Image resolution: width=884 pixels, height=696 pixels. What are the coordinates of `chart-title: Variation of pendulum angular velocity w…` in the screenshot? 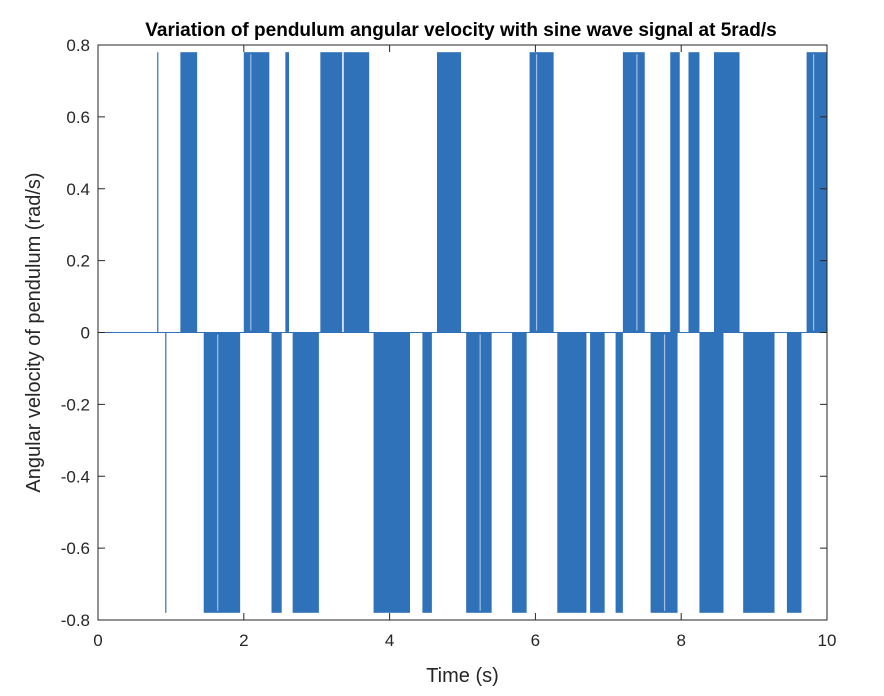 It's located at (460, 30).